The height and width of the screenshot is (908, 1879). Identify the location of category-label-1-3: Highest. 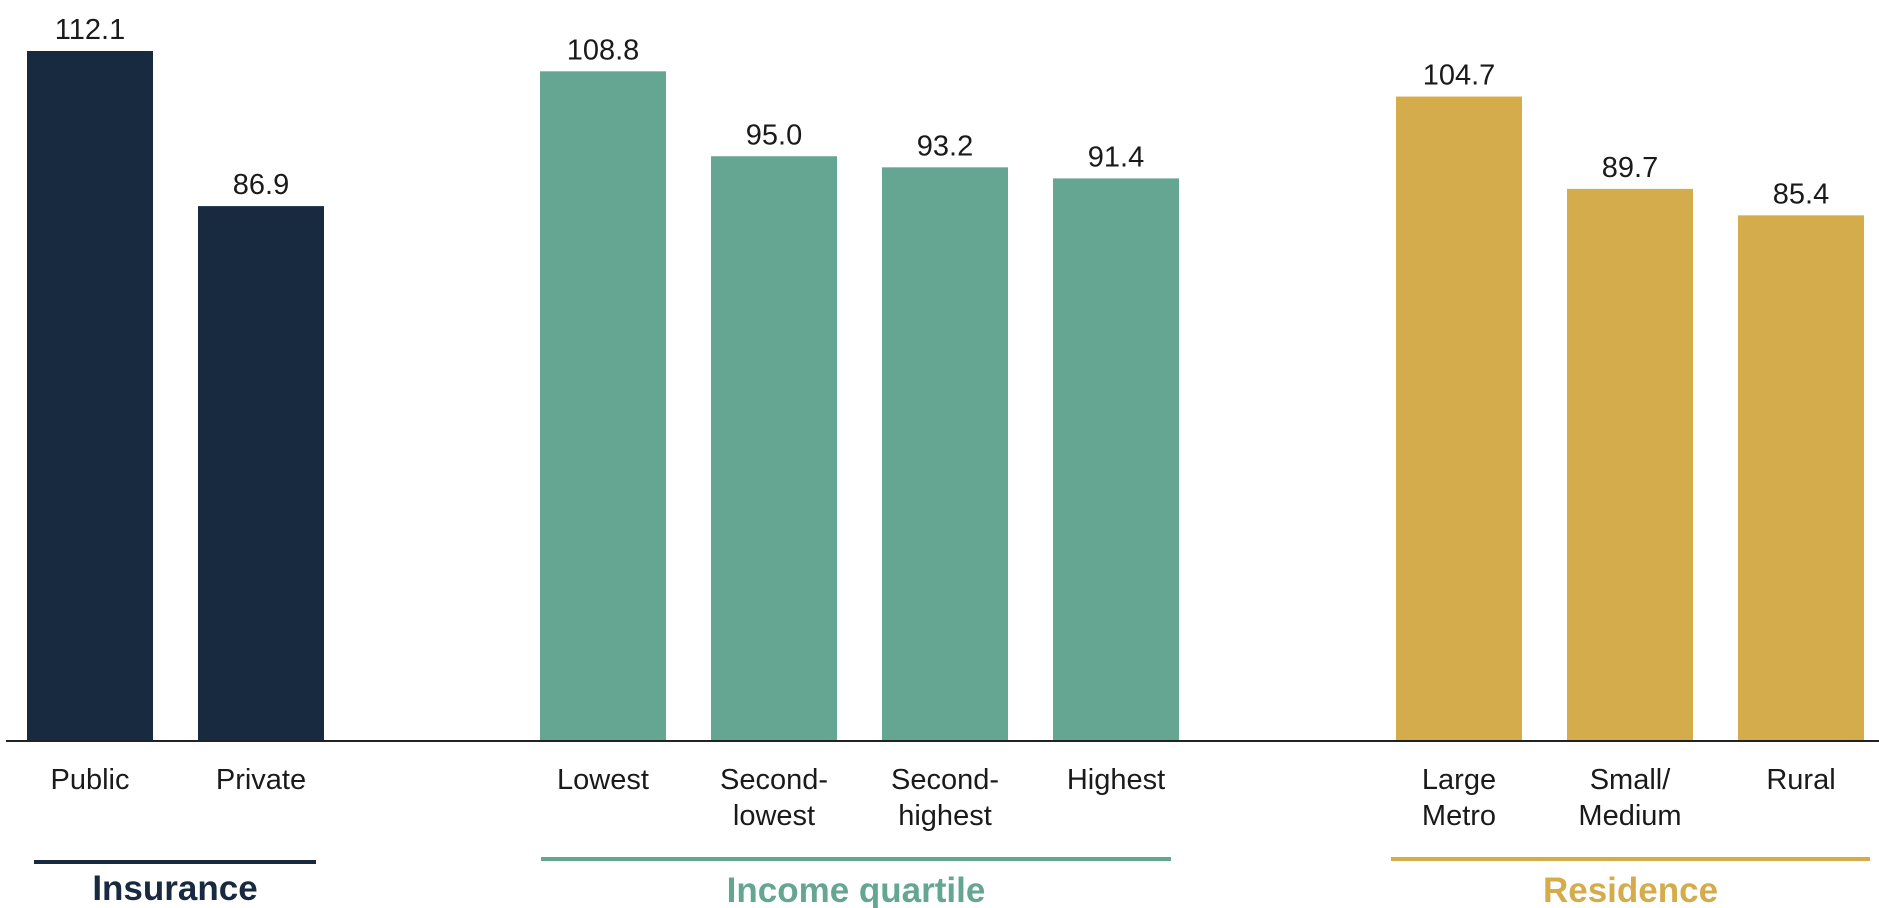
(1116, 780).